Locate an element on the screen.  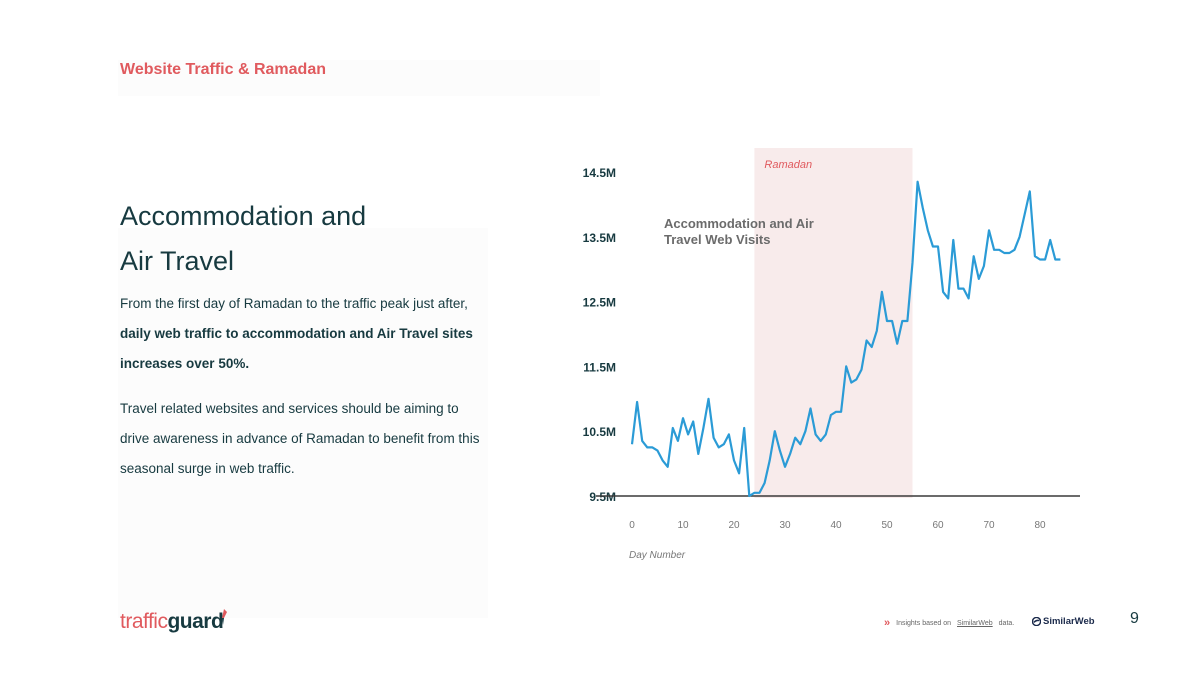
chevron-right-icon: » is located at coordinates (887, 623).